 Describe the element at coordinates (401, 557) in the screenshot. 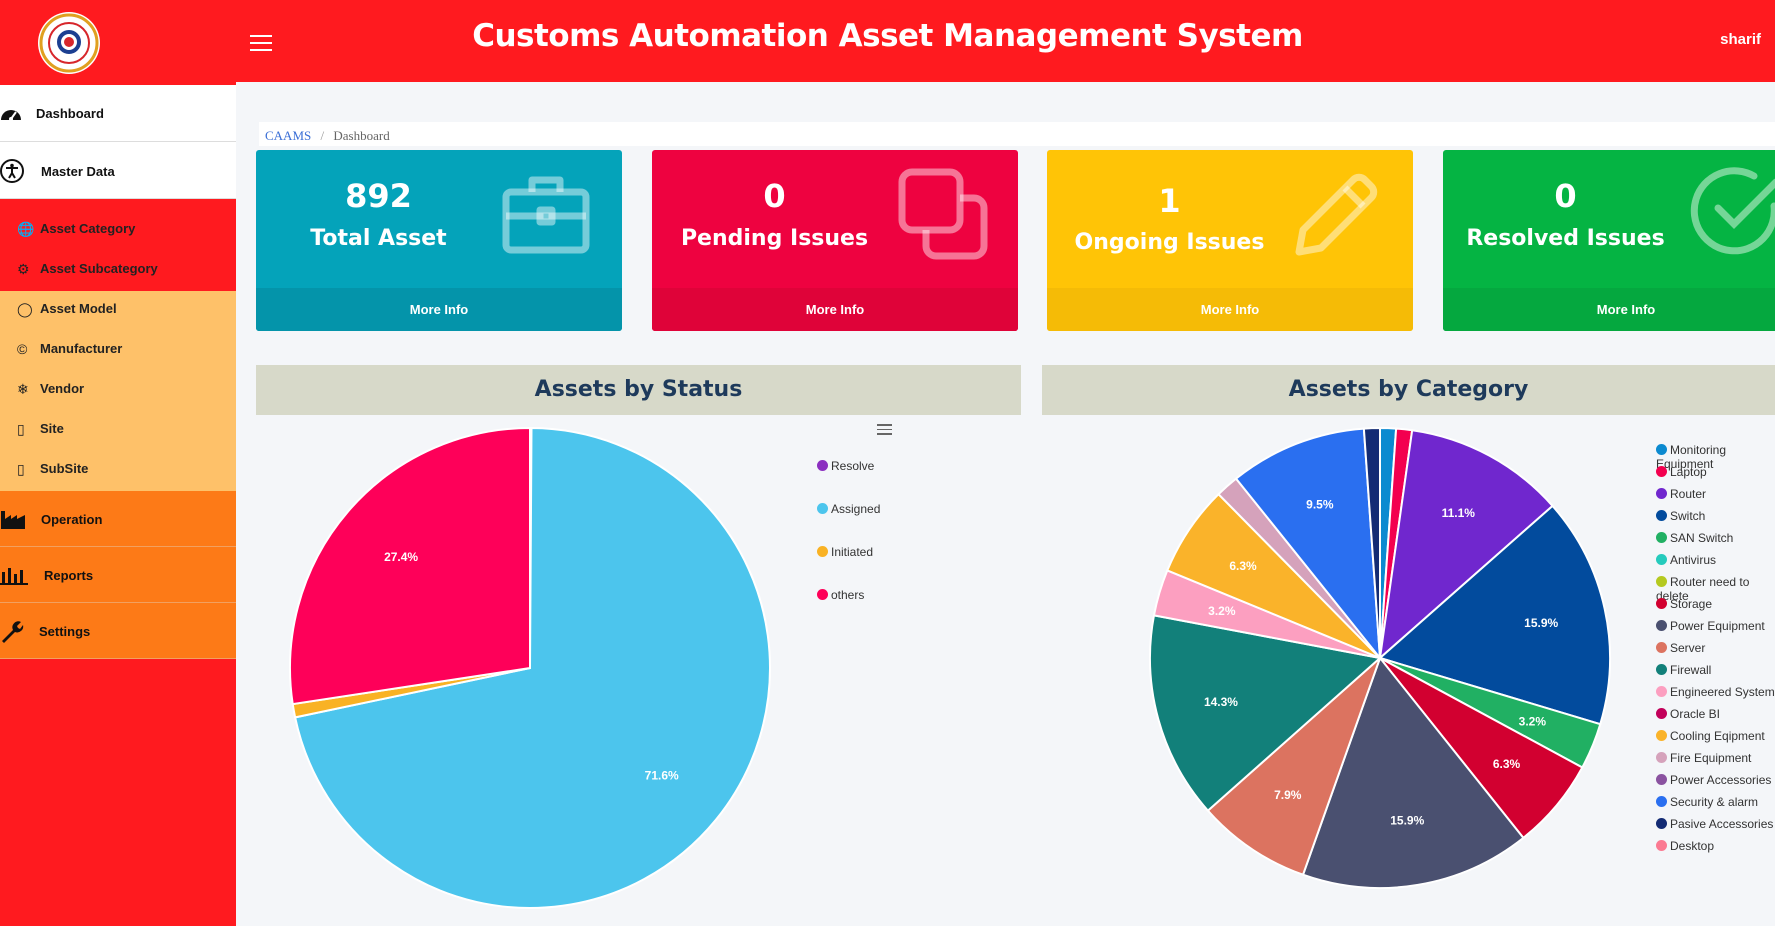

I see `pie-data-label: 27.4%` at that location.